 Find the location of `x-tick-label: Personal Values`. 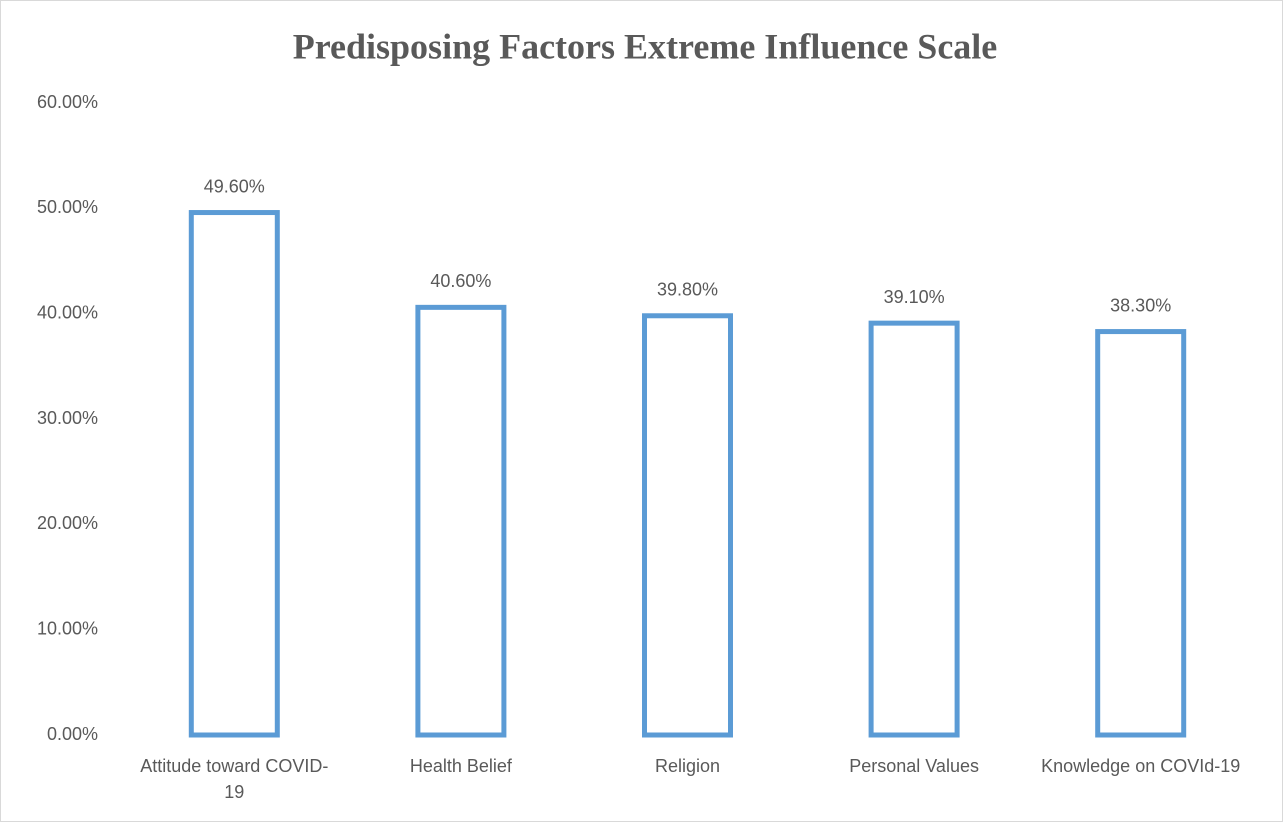

x-tick-label: Personal Values is located at coordinates (914, 766).